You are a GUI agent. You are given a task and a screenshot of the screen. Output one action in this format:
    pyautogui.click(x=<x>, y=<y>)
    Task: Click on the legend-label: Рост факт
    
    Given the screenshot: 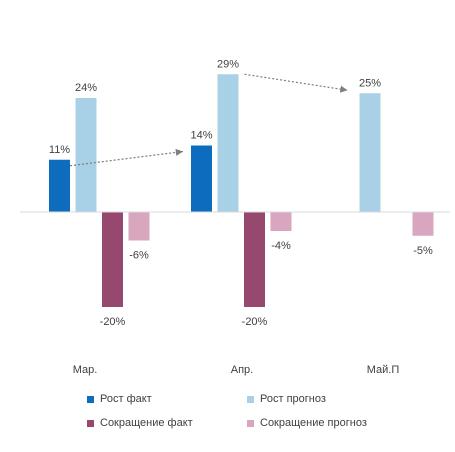 What is the action you would take?
    pyautogui.click(x=126, y=399)
    